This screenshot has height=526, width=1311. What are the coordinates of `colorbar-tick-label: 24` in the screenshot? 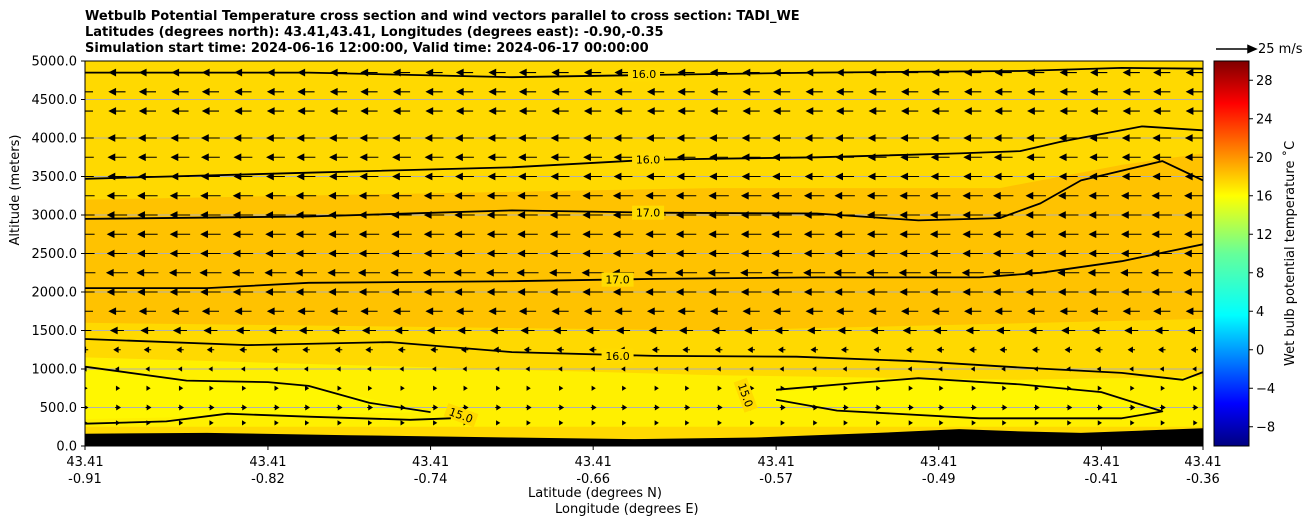 It's located at (1264, 119).